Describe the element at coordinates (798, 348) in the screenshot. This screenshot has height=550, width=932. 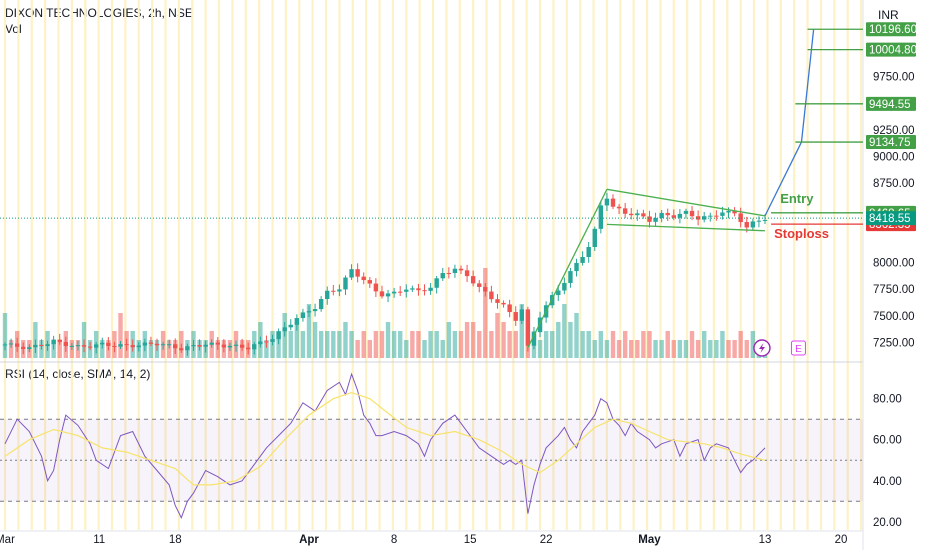
I see `earnings-icon` at that location.